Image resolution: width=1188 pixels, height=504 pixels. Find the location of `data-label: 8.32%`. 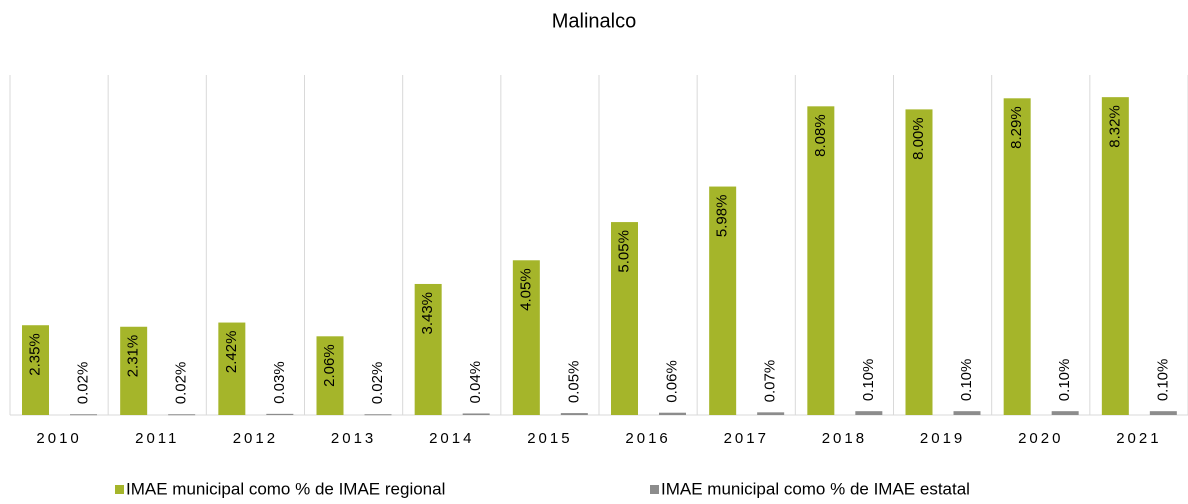

data-label: 8.32% is located at coordinates (1114, 126).